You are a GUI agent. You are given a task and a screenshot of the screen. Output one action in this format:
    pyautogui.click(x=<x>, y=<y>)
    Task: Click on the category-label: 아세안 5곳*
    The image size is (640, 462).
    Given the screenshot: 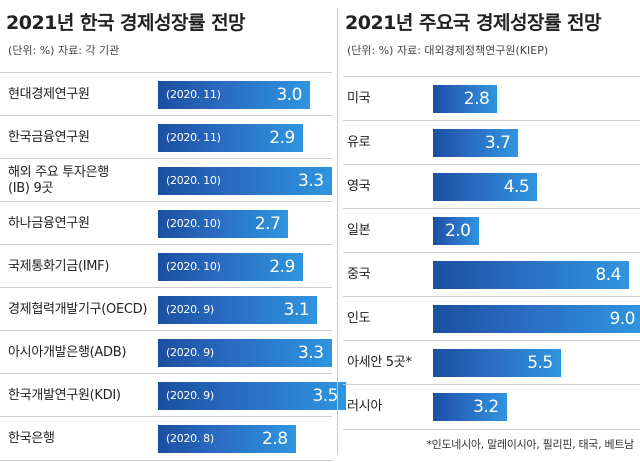 What is the action you would take?
    pyautogui.click(x=379, y=362)
    